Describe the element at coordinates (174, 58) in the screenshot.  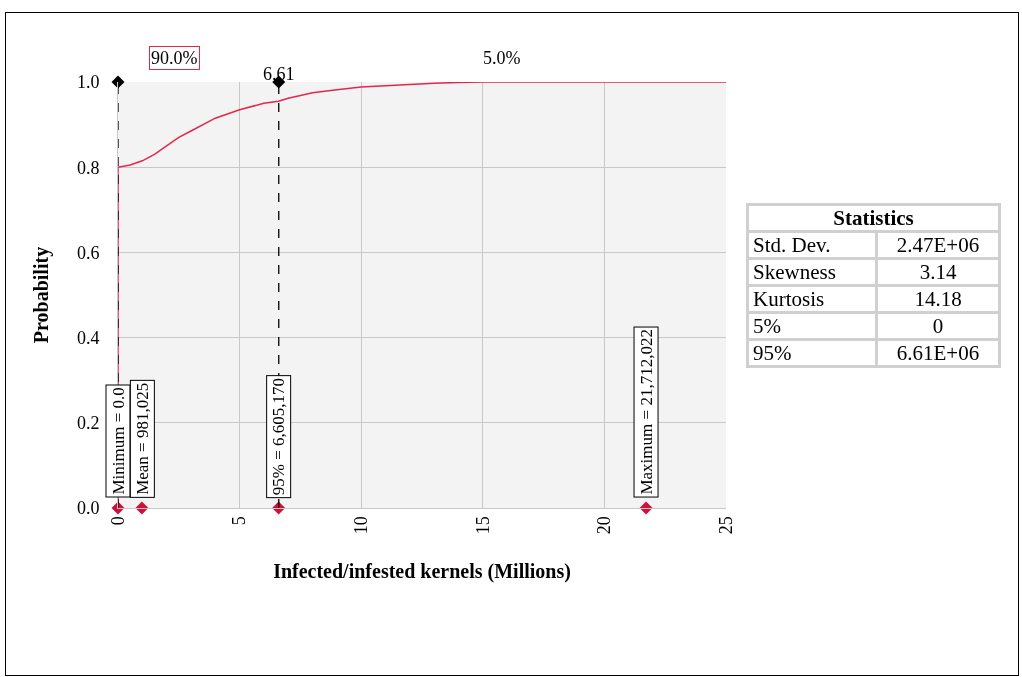
I see `text: 90.0%` at that location.